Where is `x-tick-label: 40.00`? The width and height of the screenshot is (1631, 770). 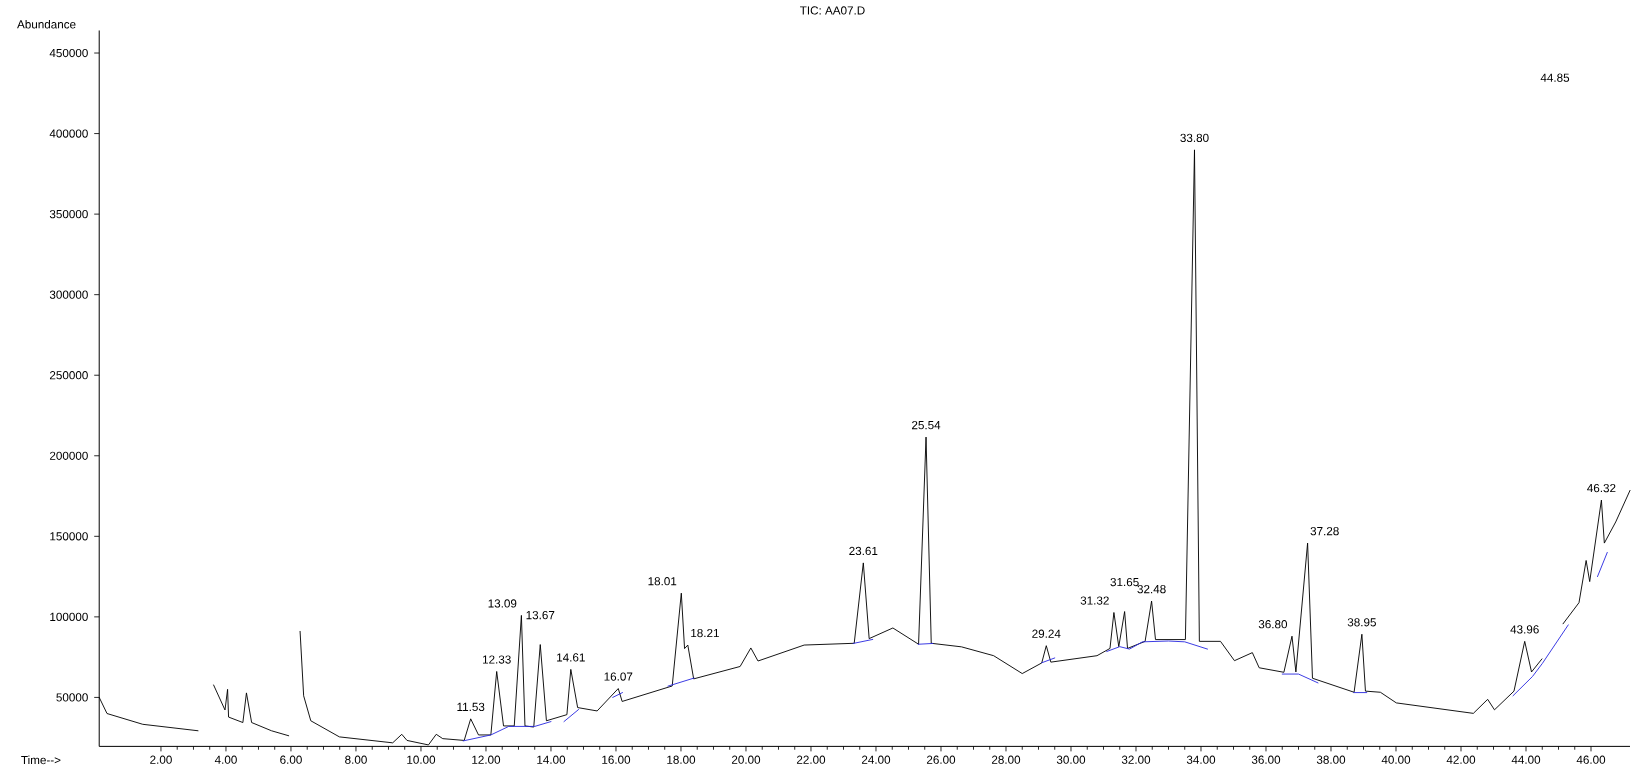
x-tick-label: 40.00 is located at coordinates (1396, 759).